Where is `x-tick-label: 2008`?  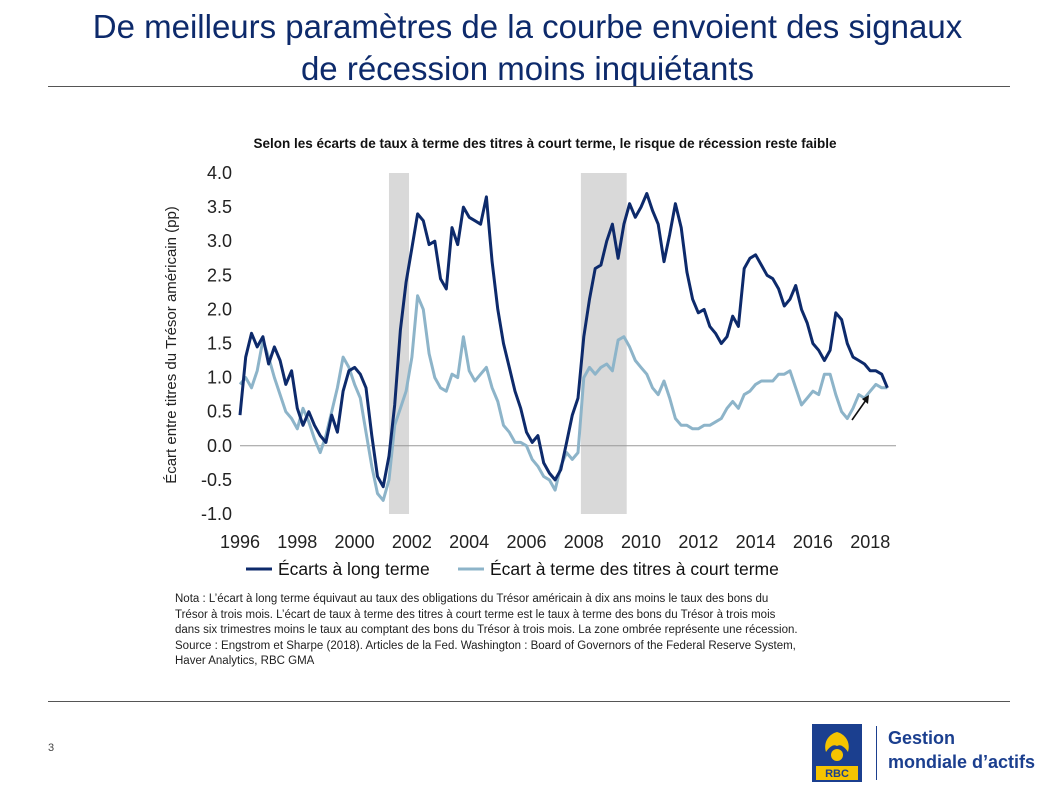 x-tick-label: 2008 is located at coordinates (584, 542).